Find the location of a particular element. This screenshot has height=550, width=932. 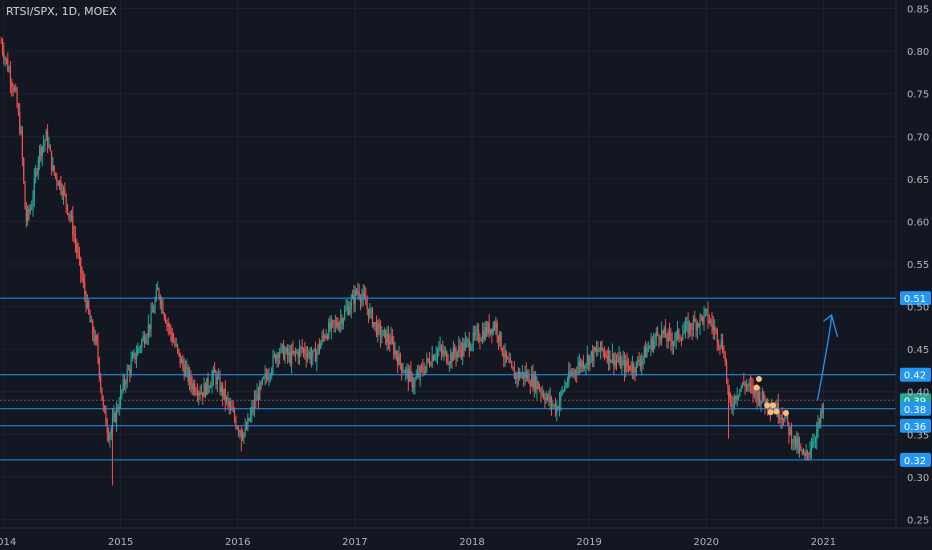

x-tick-label: 2016 is located at coordinates (237, 542).